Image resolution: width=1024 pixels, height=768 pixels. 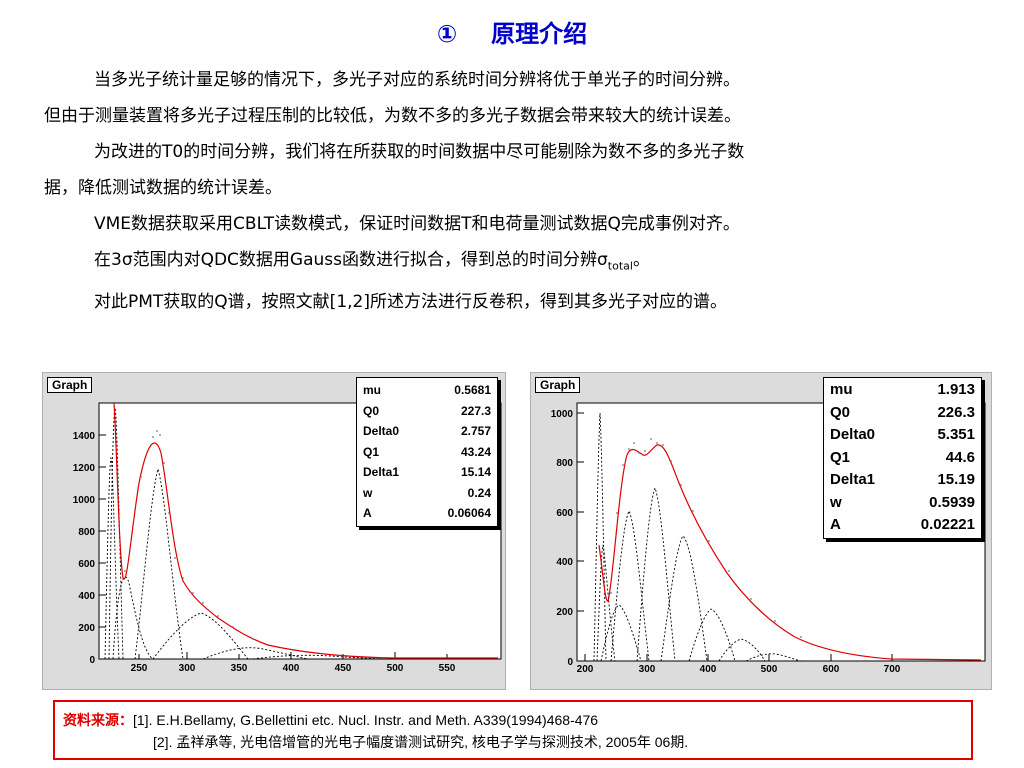 I want to click on stat-row: Q1 43.24, so click(x=427, y=451).